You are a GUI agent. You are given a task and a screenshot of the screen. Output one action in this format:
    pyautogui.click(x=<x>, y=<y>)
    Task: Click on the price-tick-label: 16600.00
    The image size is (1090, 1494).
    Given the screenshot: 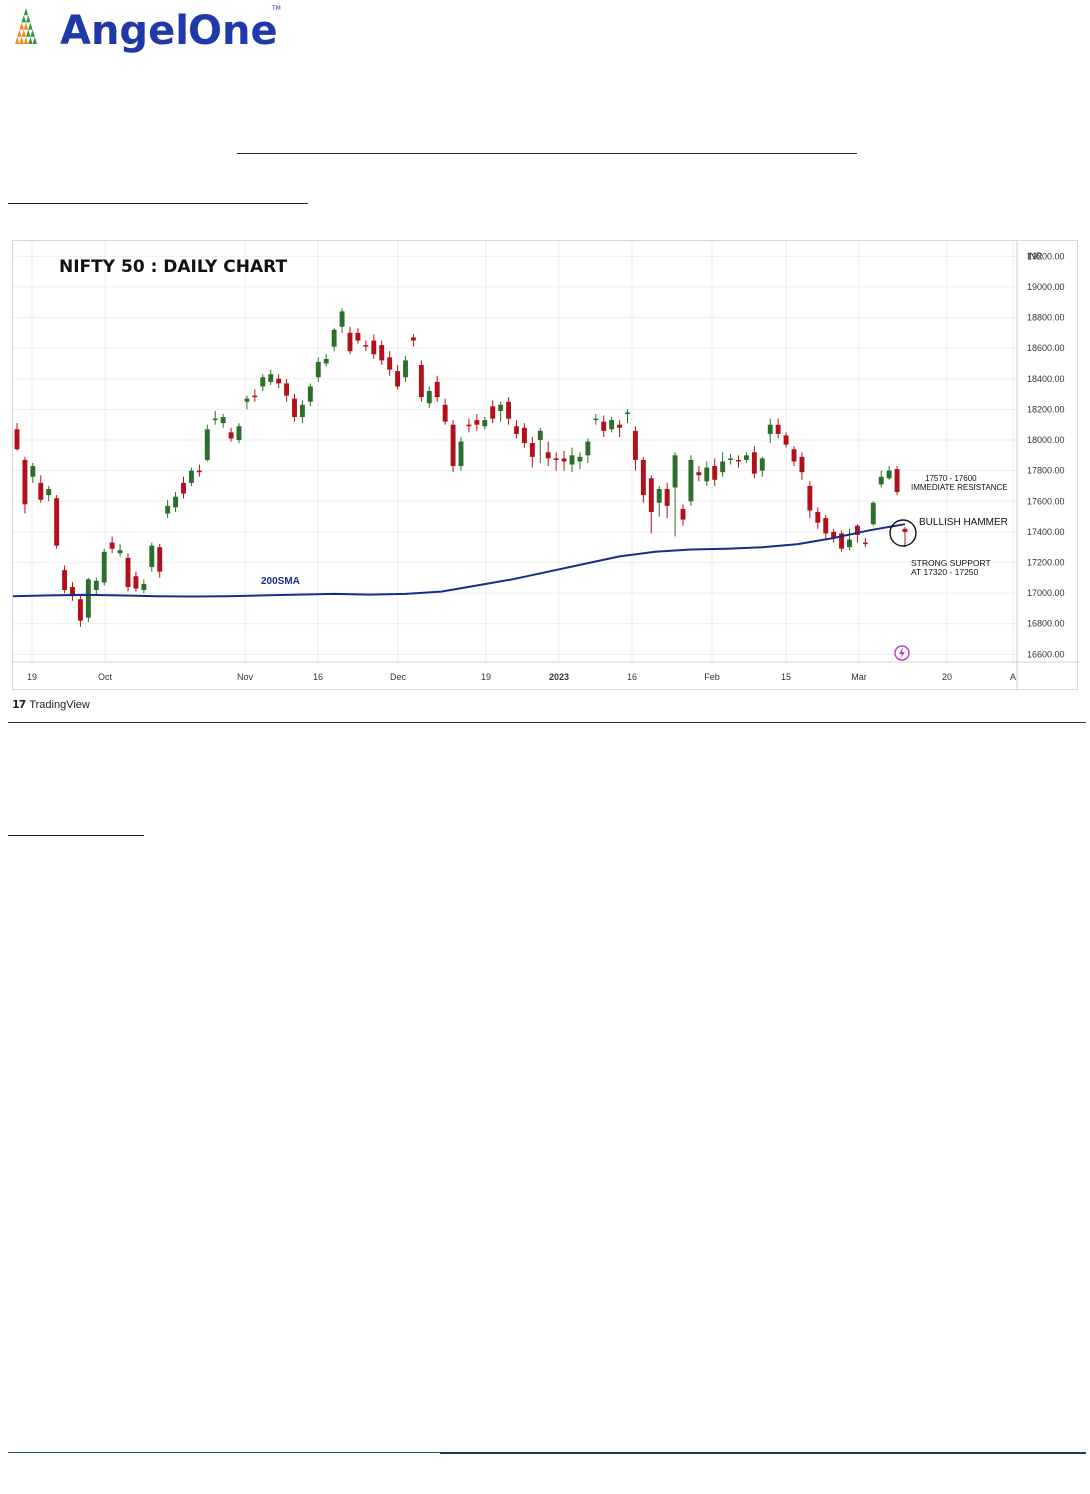 What is the action you would take?
    pyautogui.click(x=1046, y=654)
    